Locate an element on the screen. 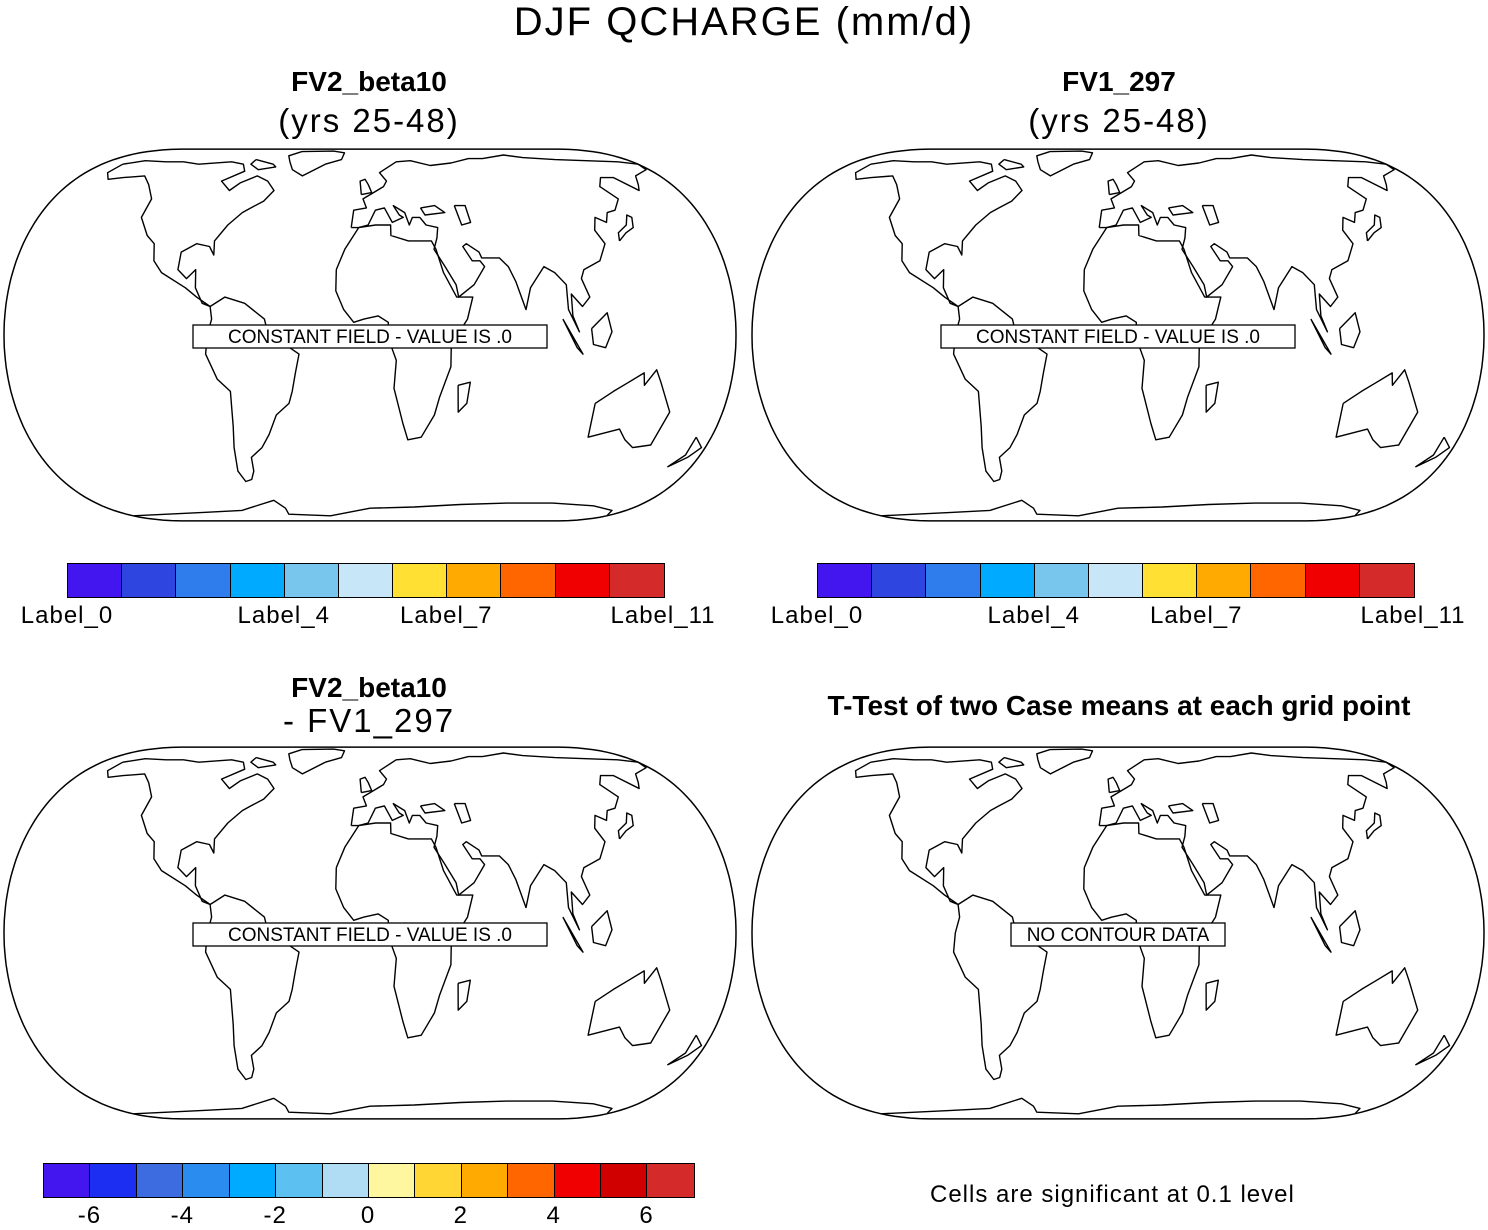 Image resolution: width=1488 pixels, height=1230 pixels. cb2-label: Label_11 is located at coordinates (1413, 615).